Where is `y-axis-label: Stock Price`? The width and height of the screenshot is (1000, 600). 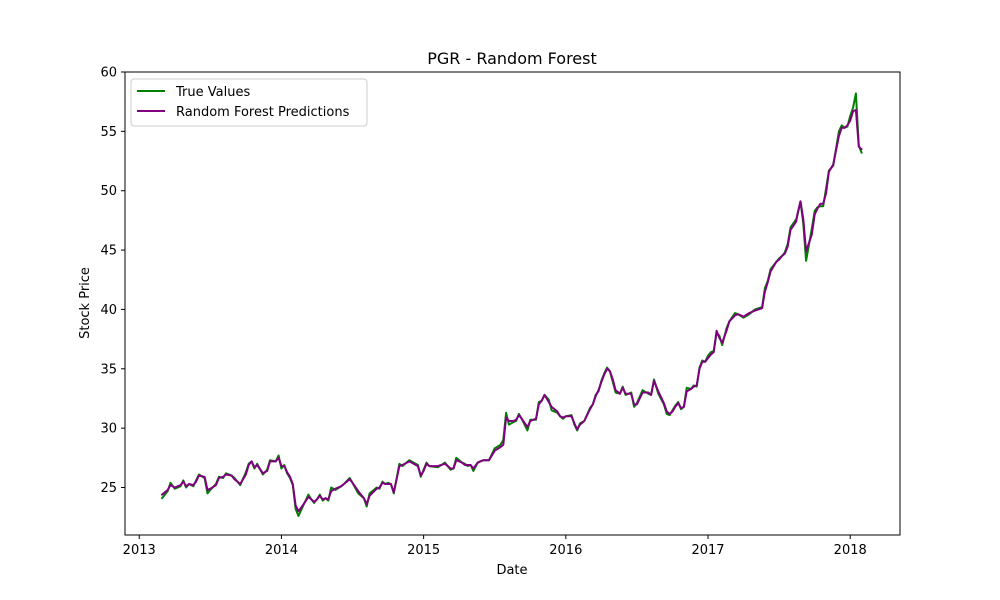 y-axis-label: Stock Price is located at coordinates (85, 303).